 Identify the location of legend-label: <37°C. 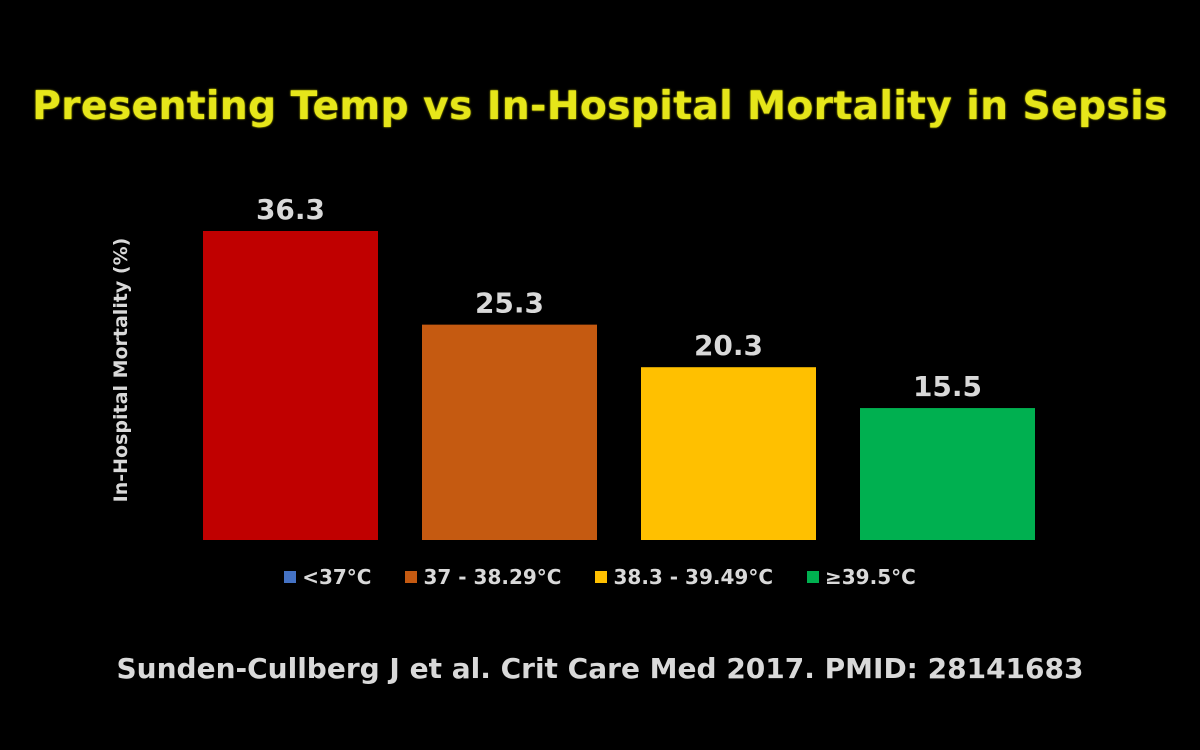
(337, 577).